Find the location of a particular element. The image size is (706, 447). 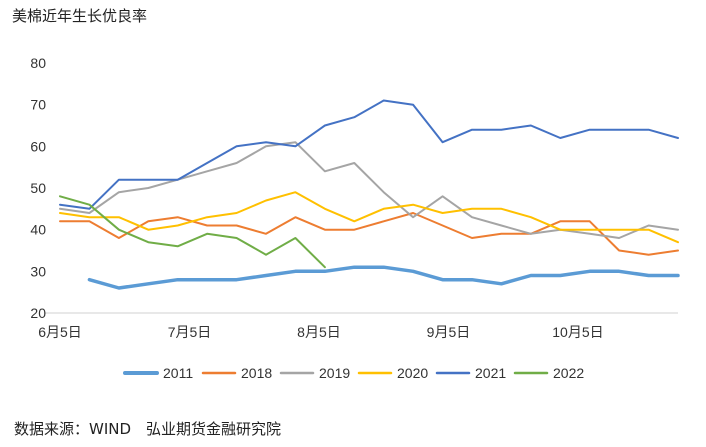

x-tick-label: 9月5日 is located at coordinates (449, 332).